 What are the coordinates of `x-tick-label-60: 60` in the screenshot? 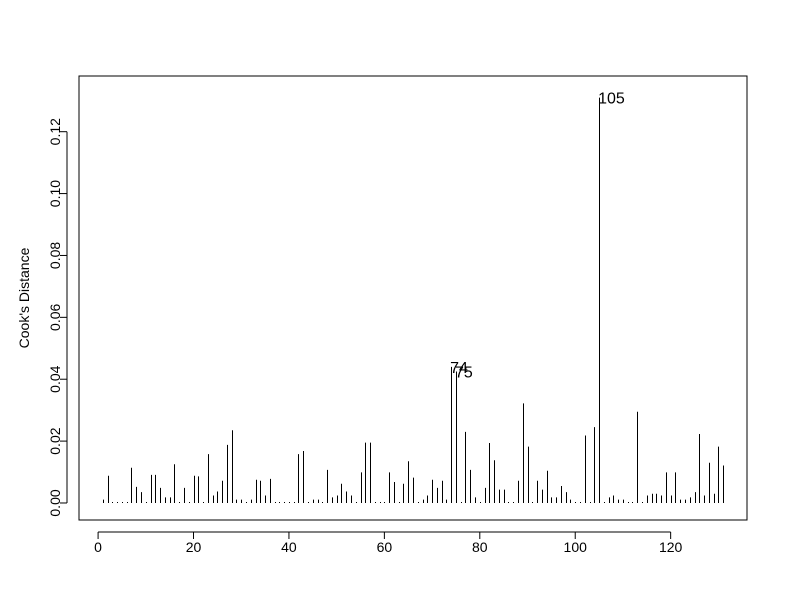 It's located at (385, 547).